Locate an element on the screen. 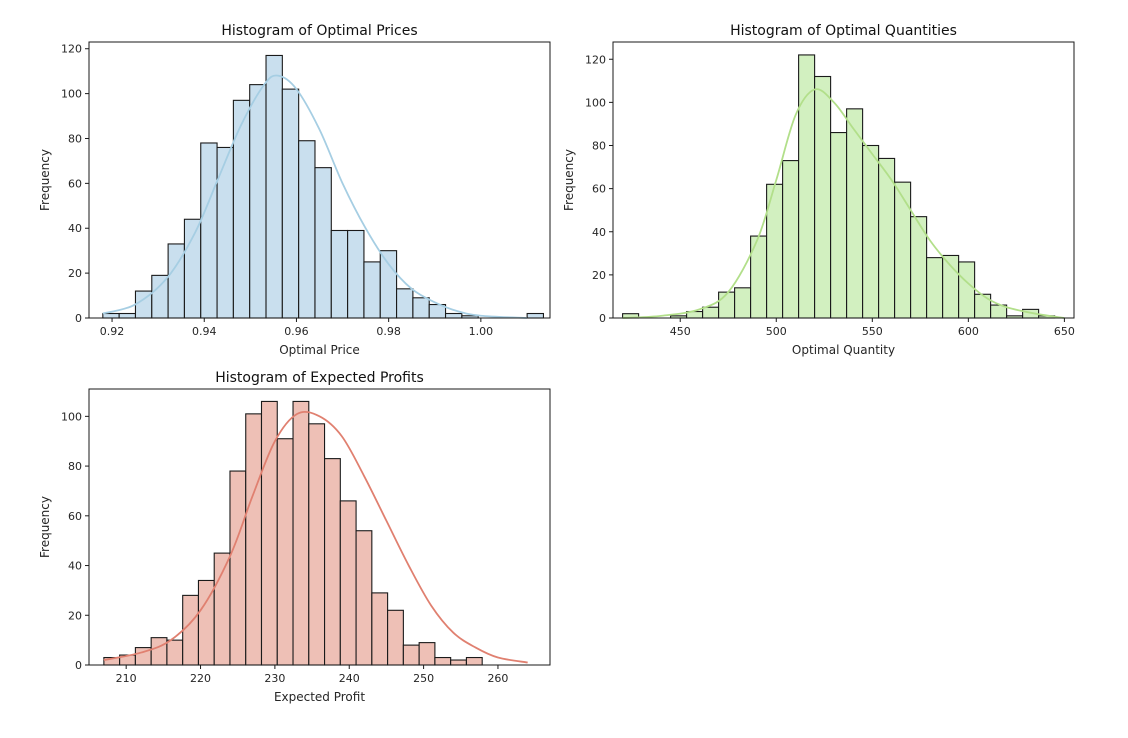  x-tick-label: 240 is located at coordinates (349, 678).